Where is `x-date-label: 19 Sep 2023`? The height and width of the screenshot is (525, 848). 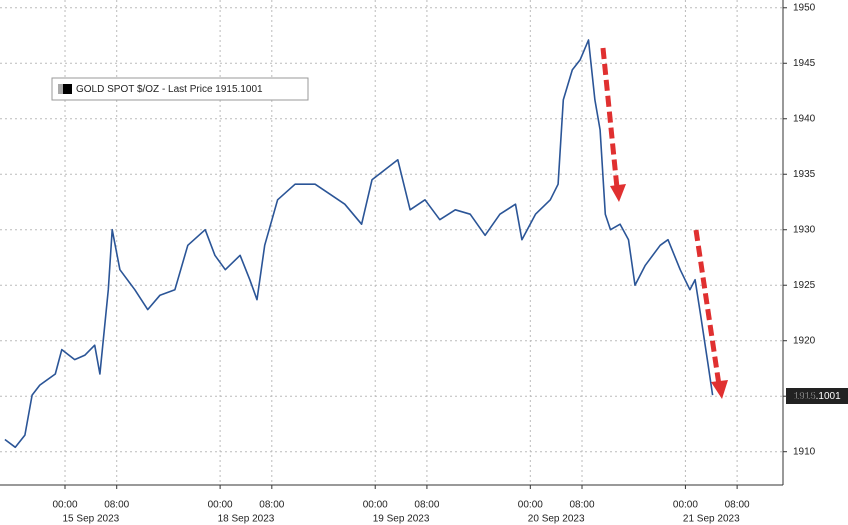
x-date-label: 19 Sep 2023 is located at coordinates (401, 519).